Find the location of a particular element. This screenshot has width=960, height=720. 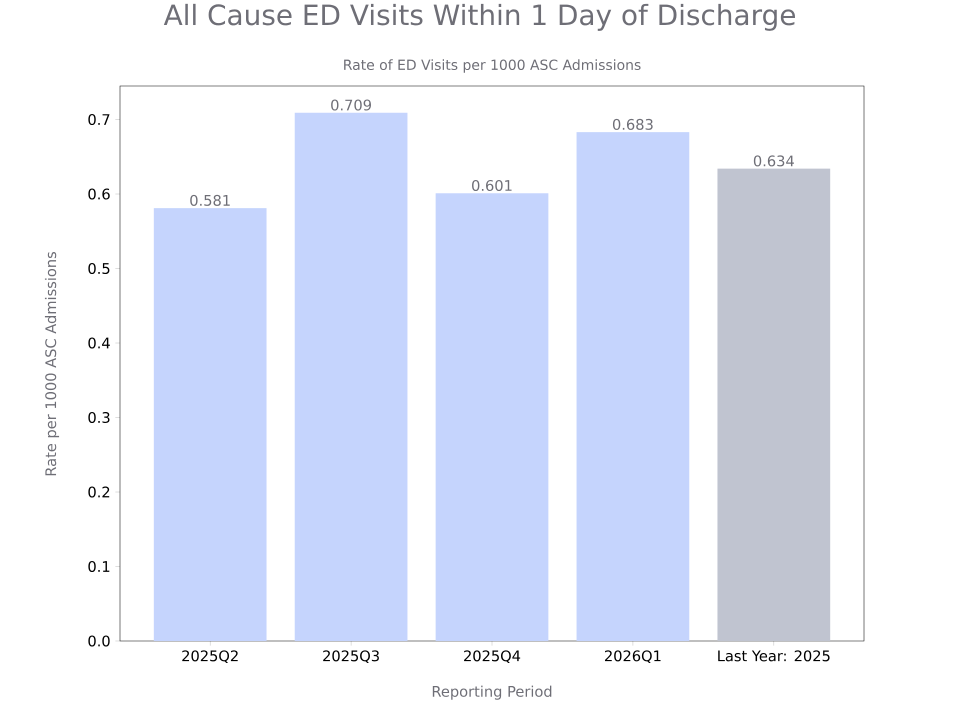

y-tick-label: 0.3 is located at coordinates (99, 418).